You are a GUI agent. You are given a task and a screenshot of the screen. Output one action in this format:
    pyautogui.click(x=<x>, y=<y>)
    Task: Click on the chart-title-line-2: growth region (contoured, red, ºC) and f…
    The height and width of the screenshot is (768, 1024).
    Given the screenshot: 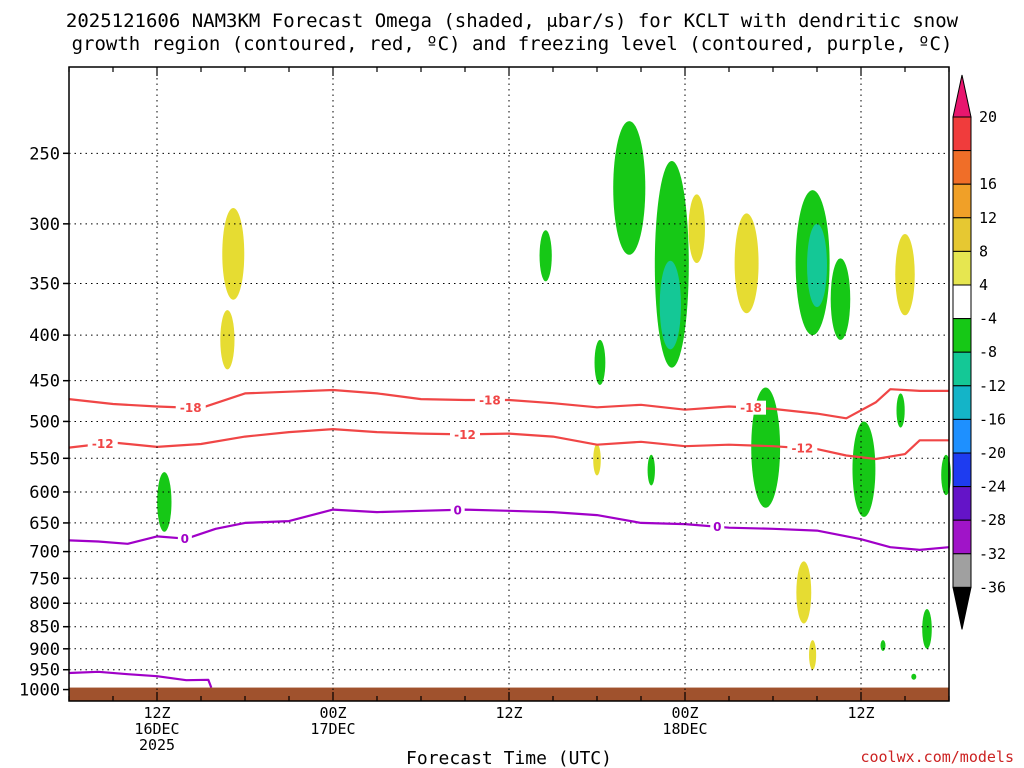 What is the action you would take?
    pyautogui.click(x=512, y=44)
    